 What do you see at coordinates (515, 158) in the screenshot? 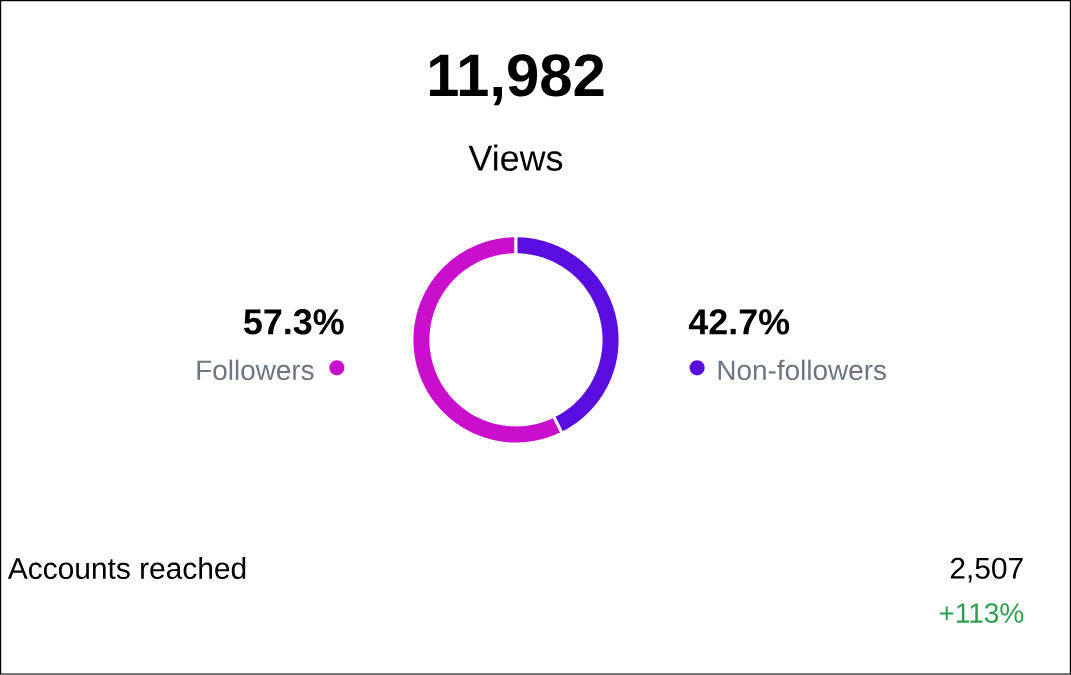
I see `chart-subtitle: Views` at bounding box center [515, 158].